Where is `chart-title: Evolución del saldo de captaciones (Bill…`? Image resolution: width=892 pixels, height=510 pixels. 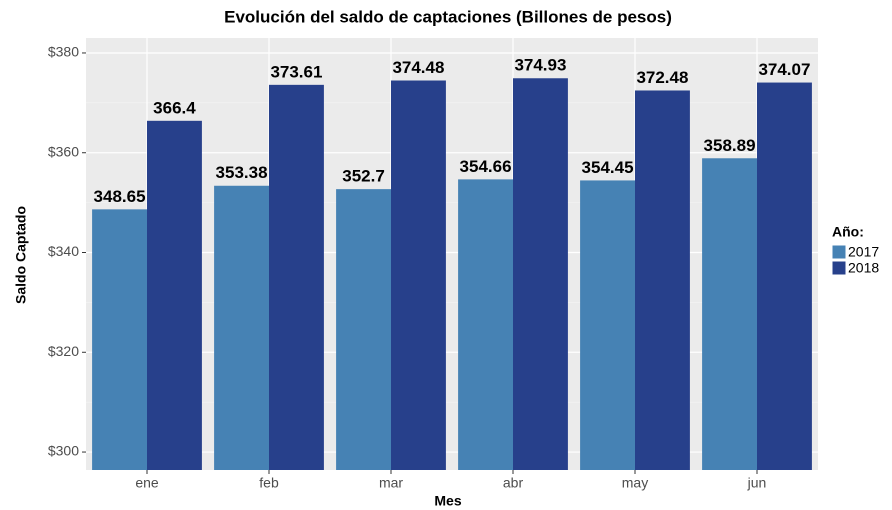 chart-title: Evolución del saldo de captaciones (Bill… is located at coordinates (448, 16).